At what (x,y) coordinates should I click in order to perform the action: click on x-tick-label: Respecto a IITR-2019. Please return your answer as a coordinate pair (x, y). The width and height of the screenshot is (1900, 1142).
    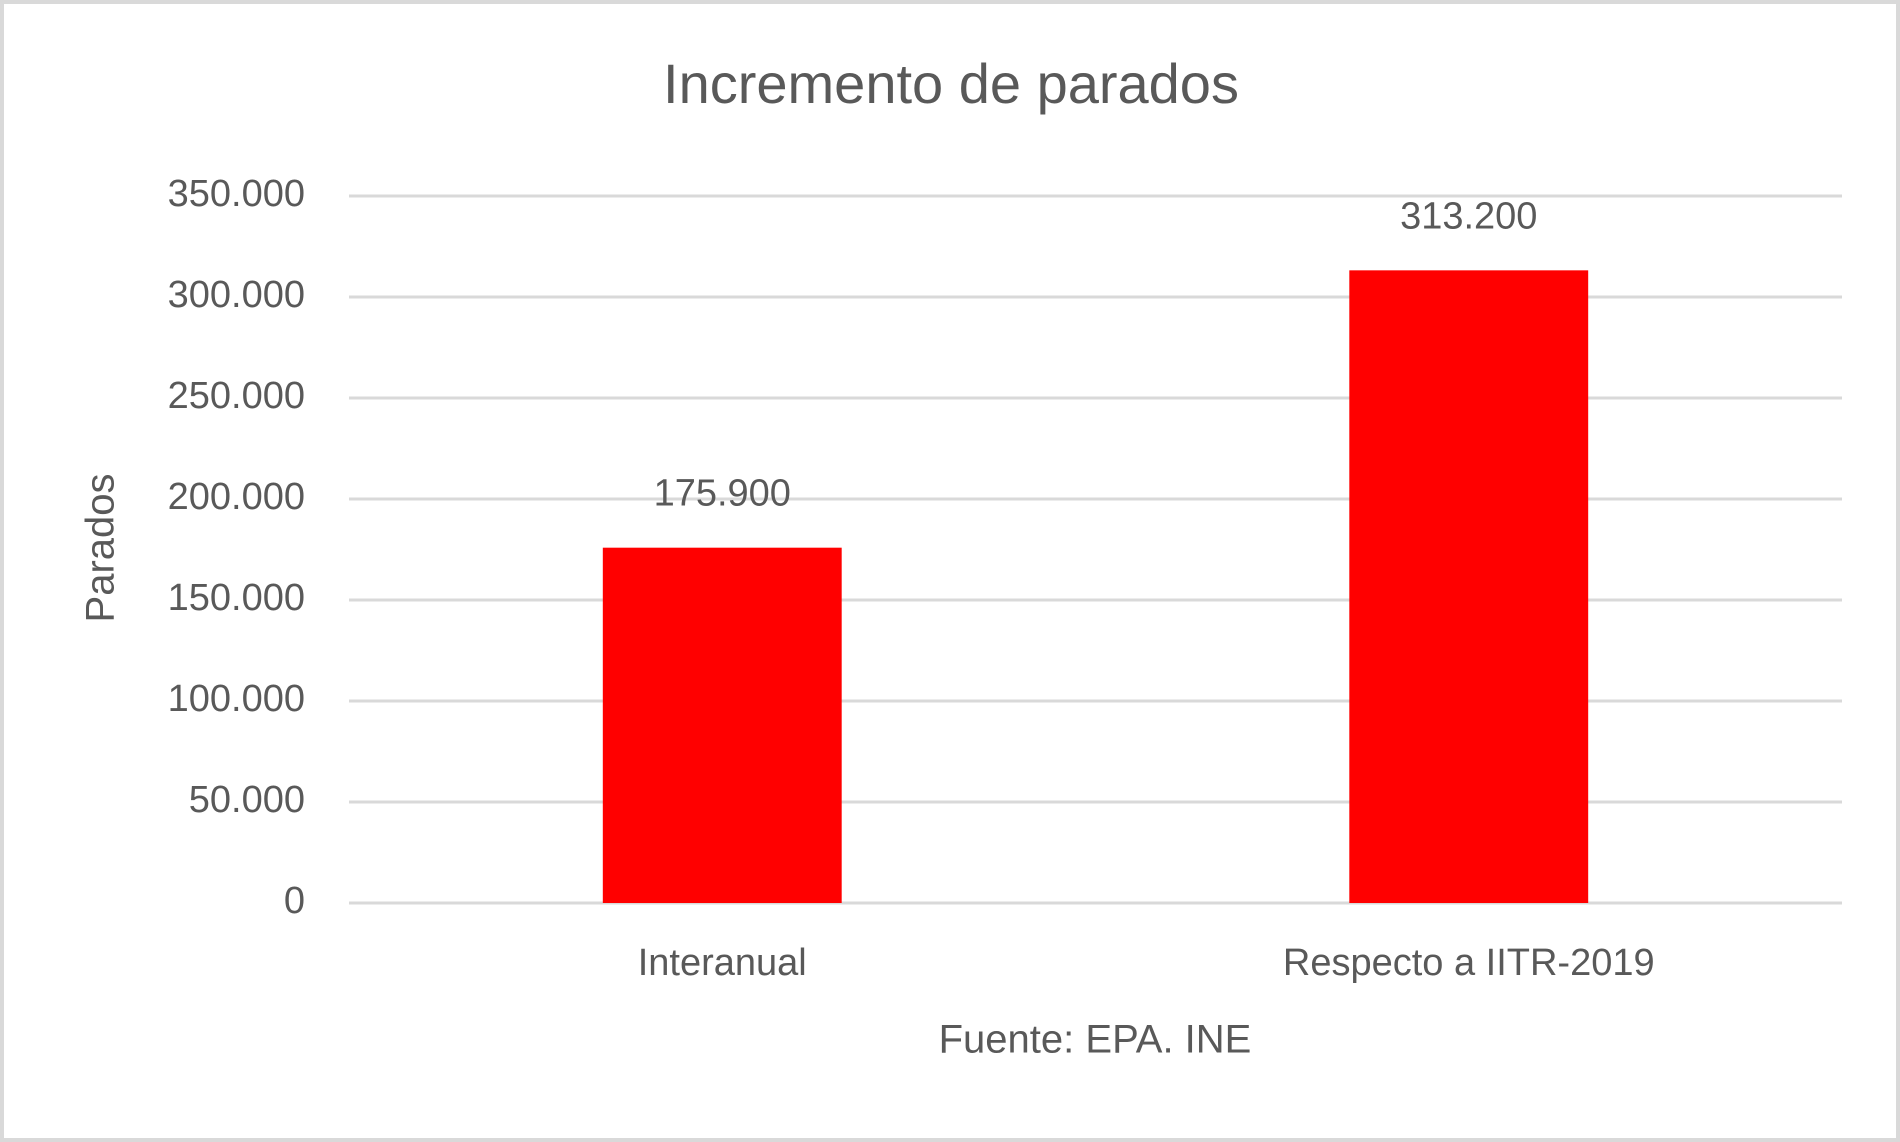
    Looking at the image, I should click on (1469, 963).